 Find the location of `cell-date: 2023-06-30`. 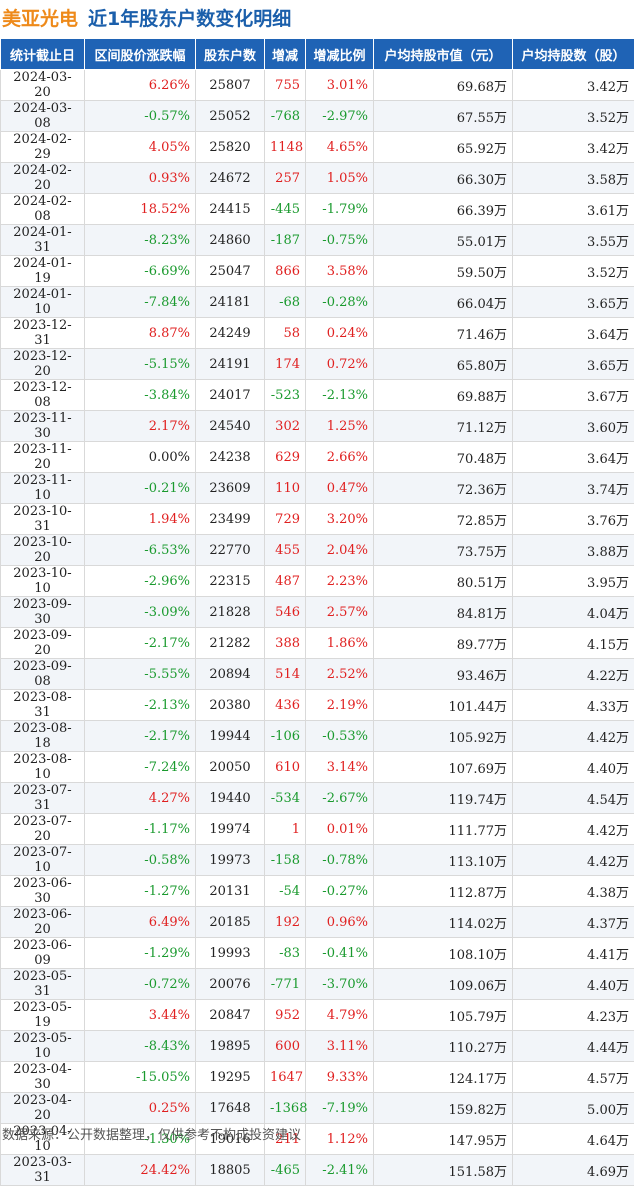

cell-date: 2023-06-30 is located at coordinates (43, 891).